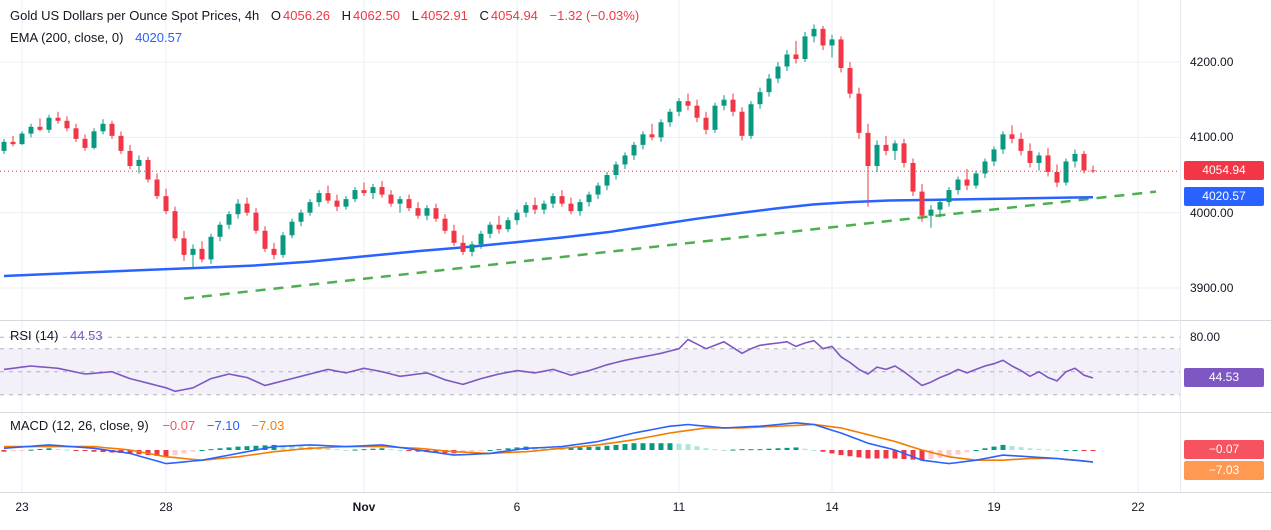 This screenshot has height=530, width=1271. I want to click on time-axis: 23 28 Nov 6 11 14 19 22, so click(635, 511).